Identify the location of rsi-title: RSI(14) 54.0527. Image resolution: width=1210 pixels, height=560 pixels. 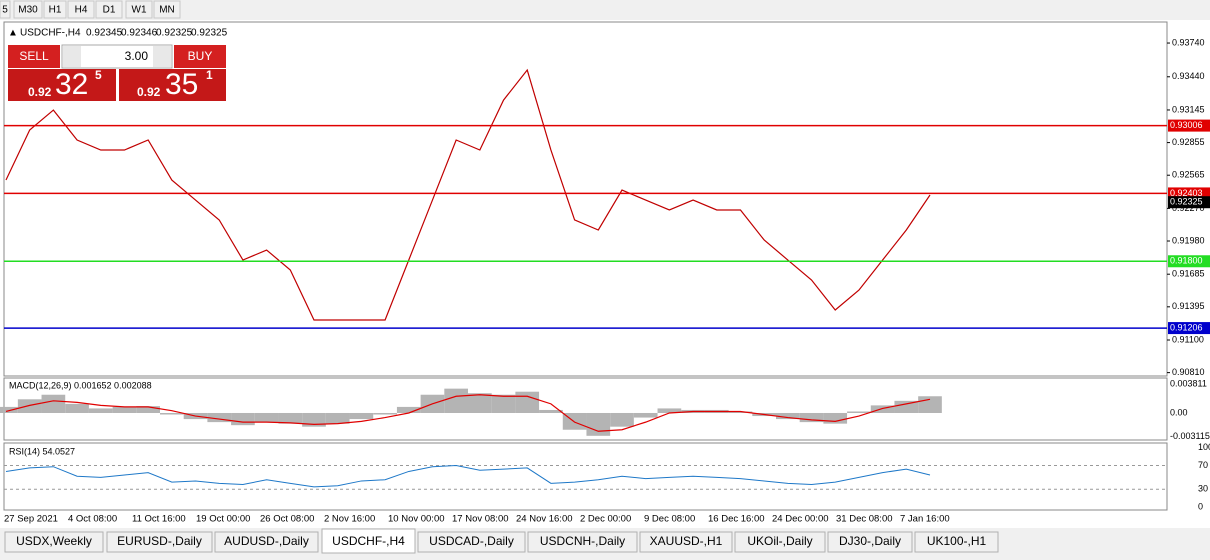
(42, 451).